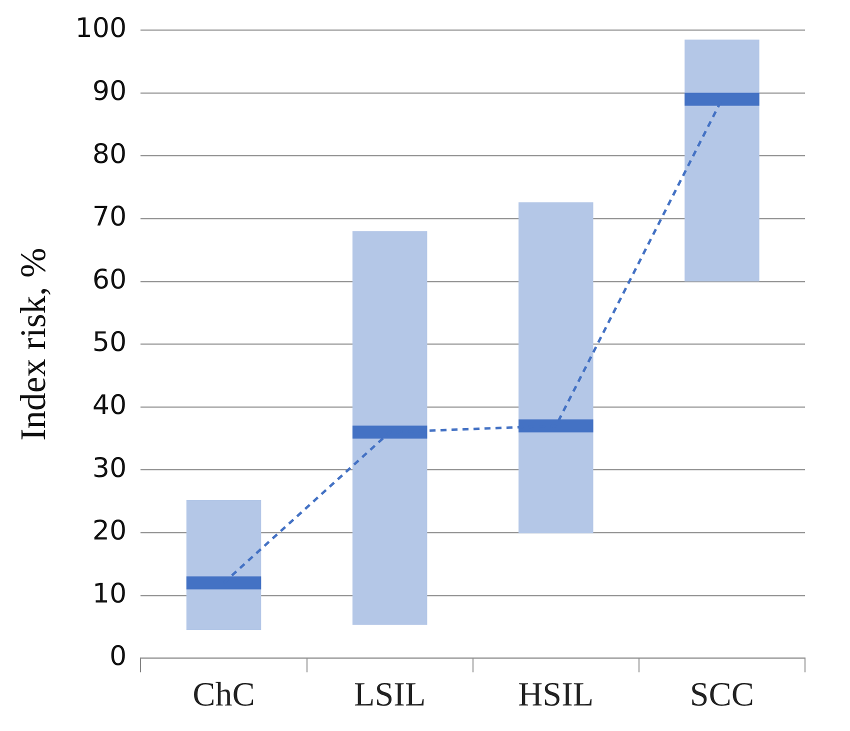  What do you see at coordinates (33, 344) in the screenshot?
I see `y-axis-title: Index risk, %` at bounding box center [33, 344].